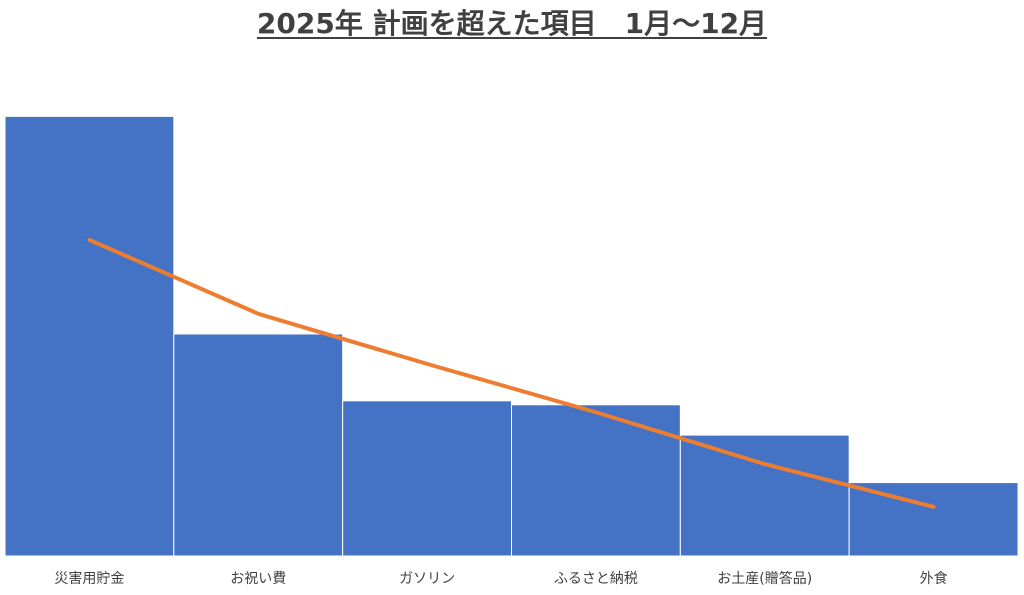  I want to click on x-tick-label: お祝い費, so click(258, 579).